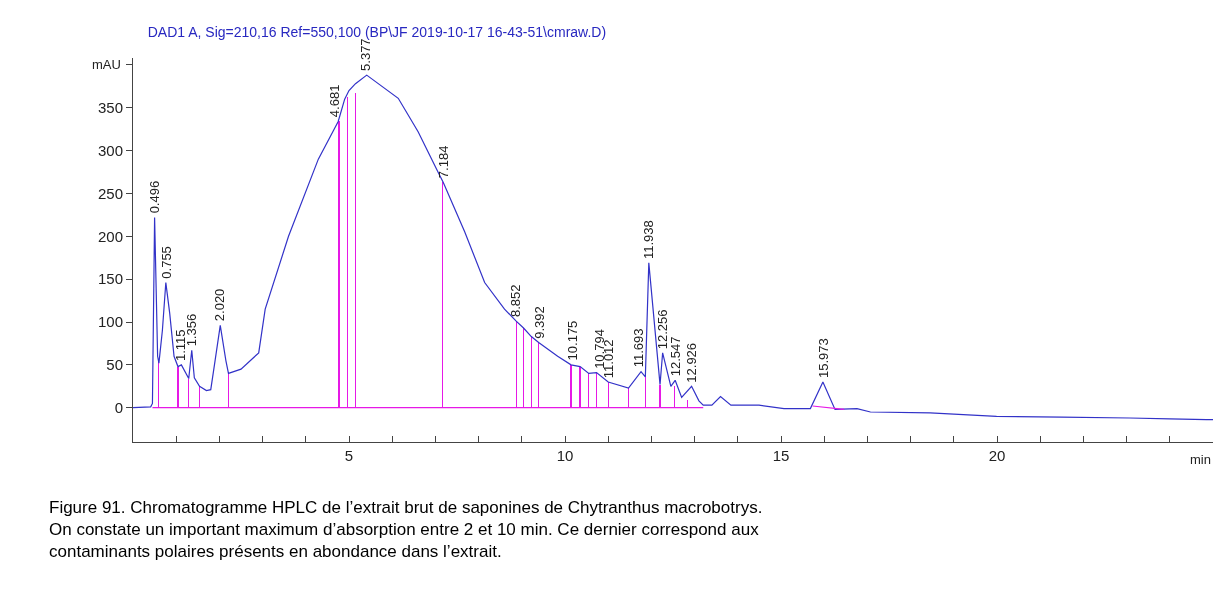  I want to click on annotation: 9.392, so click(539, 322).